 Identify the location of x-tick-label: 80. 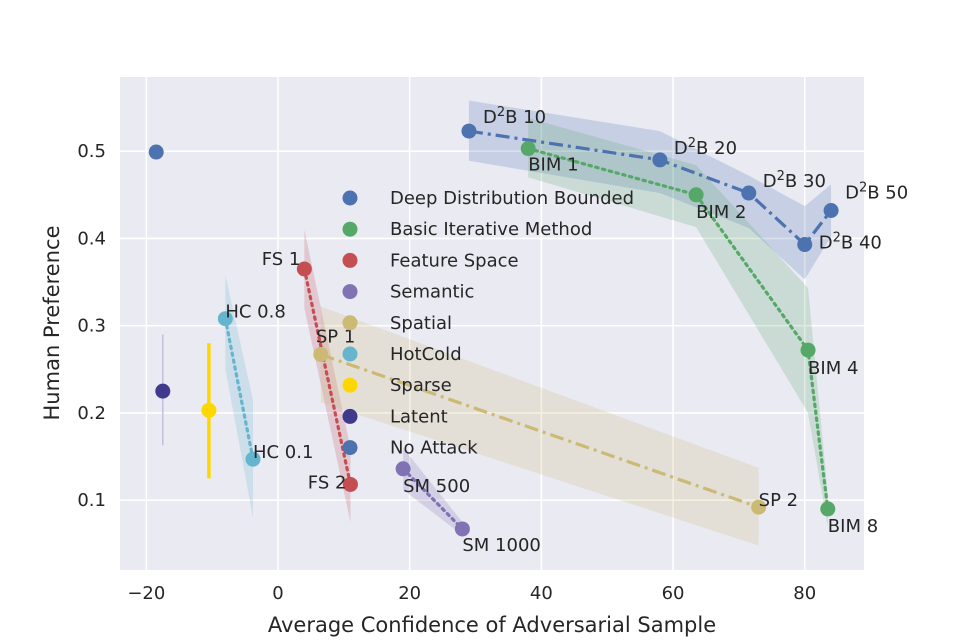
(804, 593).